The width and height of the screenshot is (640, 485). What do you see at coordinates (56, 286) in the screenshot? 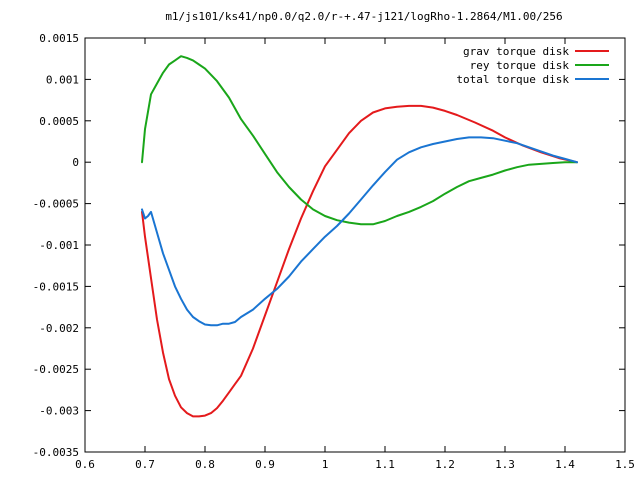
I see `y-tick-label: -0.0015` at bounding box center [56, 286].